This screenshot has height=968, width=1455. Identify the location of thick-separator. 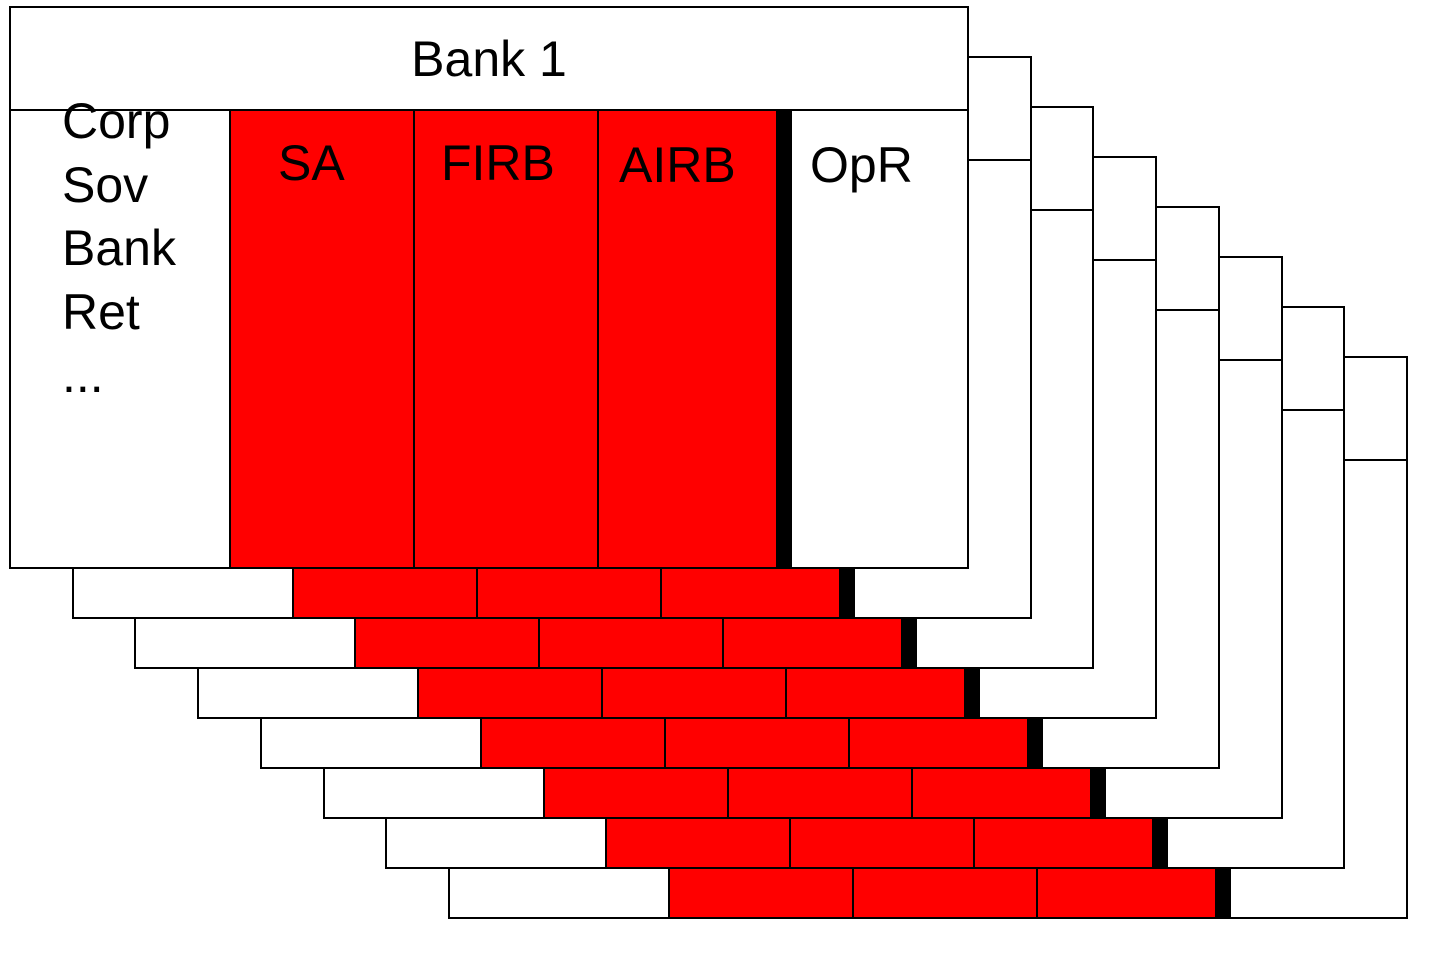
(784, 339).